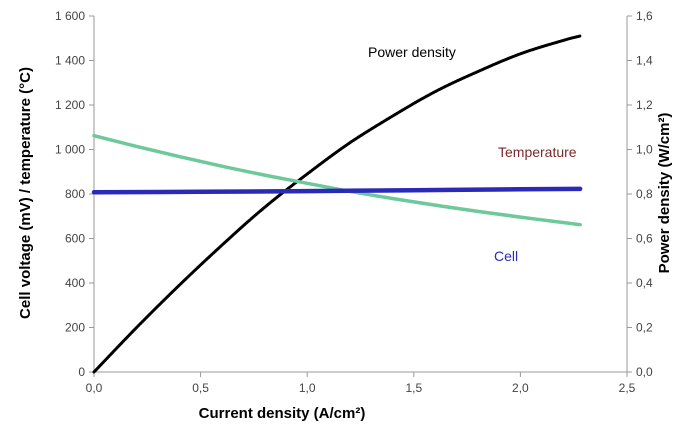 This screenshot has width=683, height=430. Describe the element at coordinates (506, 256) in the screenshot. I see `series-label-cell: Cell` at that location.